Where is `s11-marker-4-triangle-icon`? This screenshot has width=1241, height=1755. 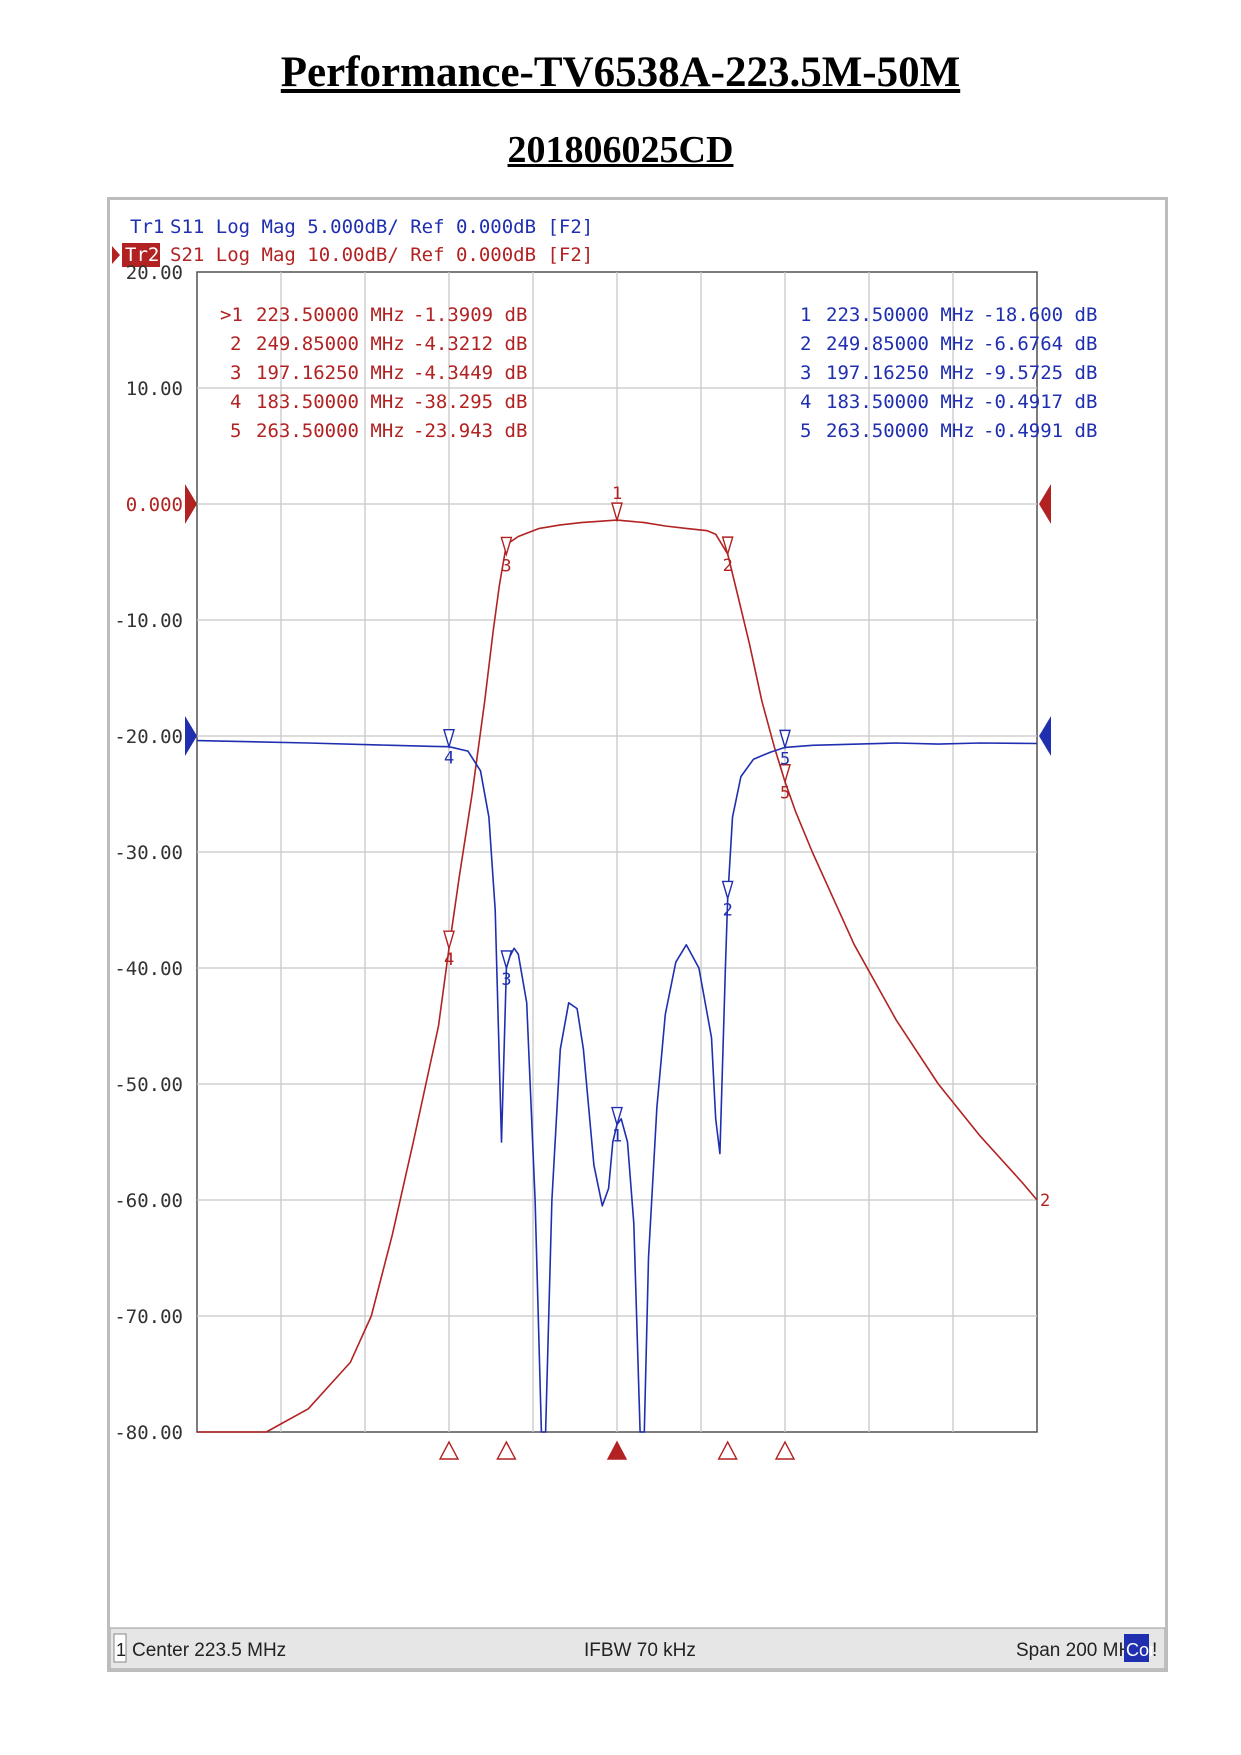
s11-marker-4-triangle-icon is located at coordinates (449, 739).